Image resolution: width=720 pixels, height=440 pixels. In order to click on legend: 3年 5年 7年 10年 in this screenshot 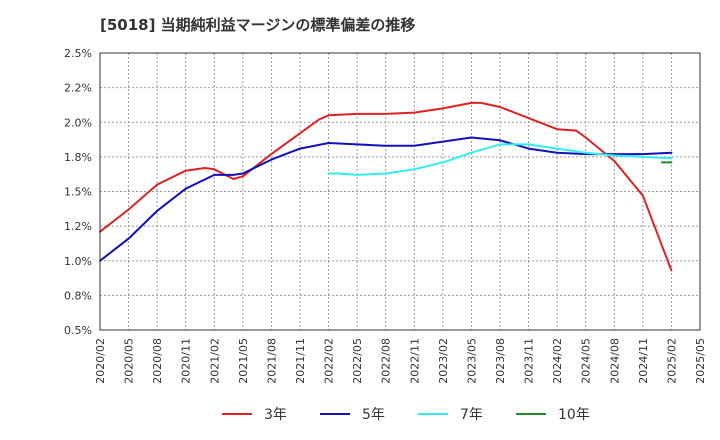, I will do `click(406, 415)`.